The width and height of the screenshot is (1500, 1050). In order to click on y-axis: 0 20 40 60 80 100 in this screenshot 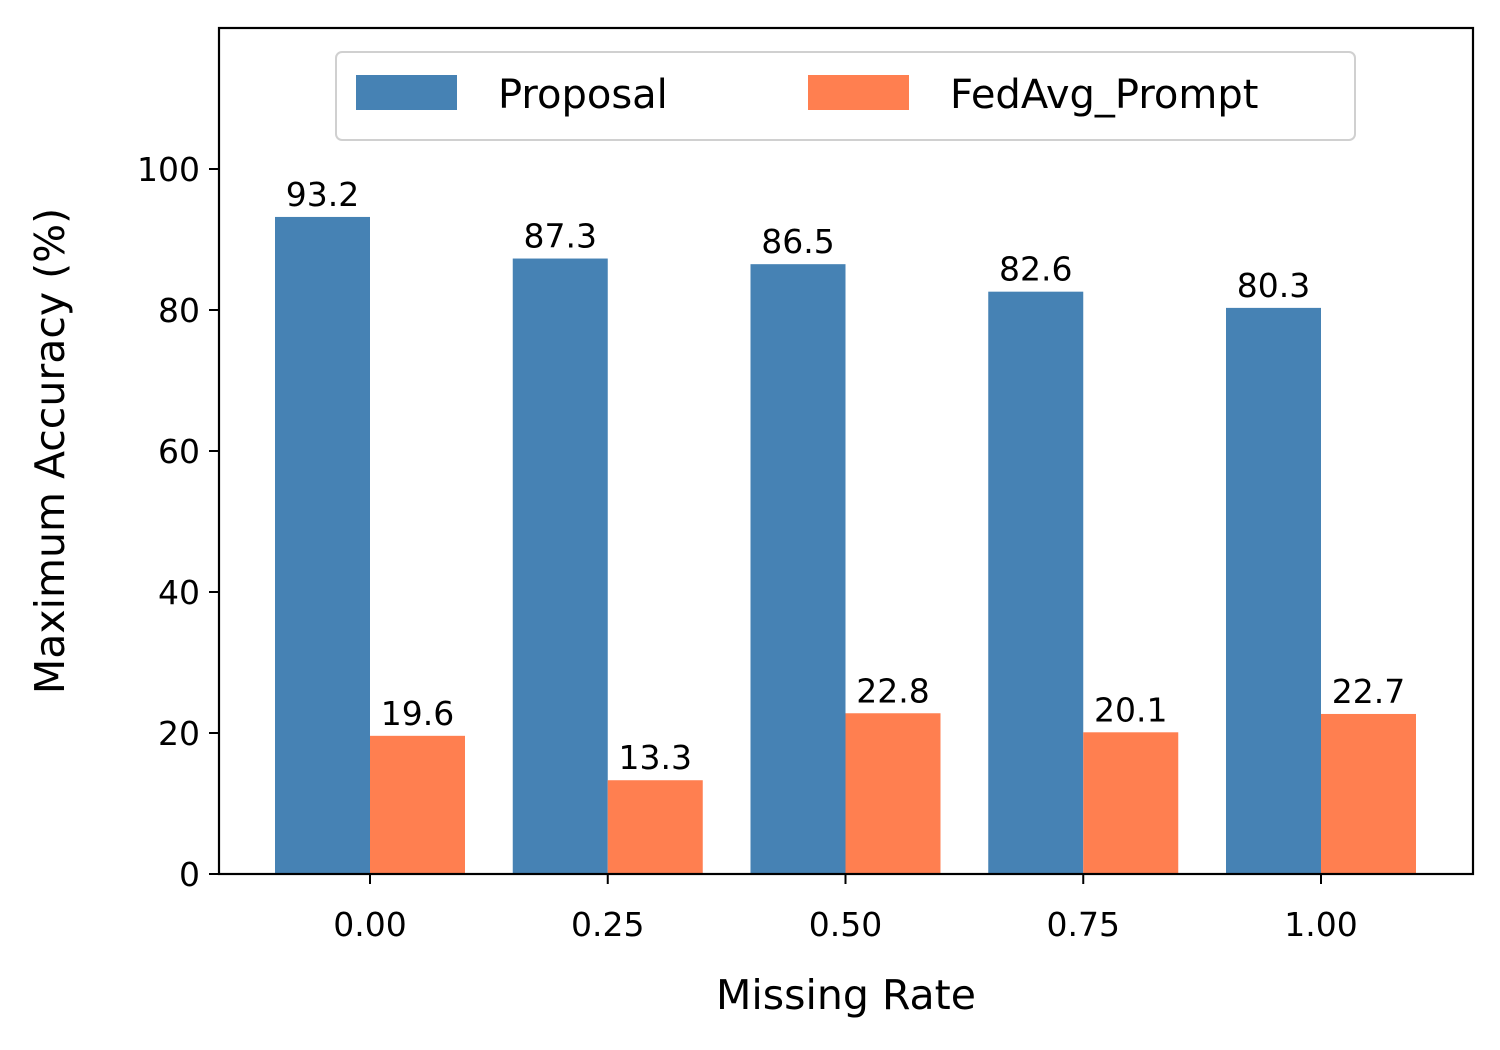, I will do `click(178, 522)`.